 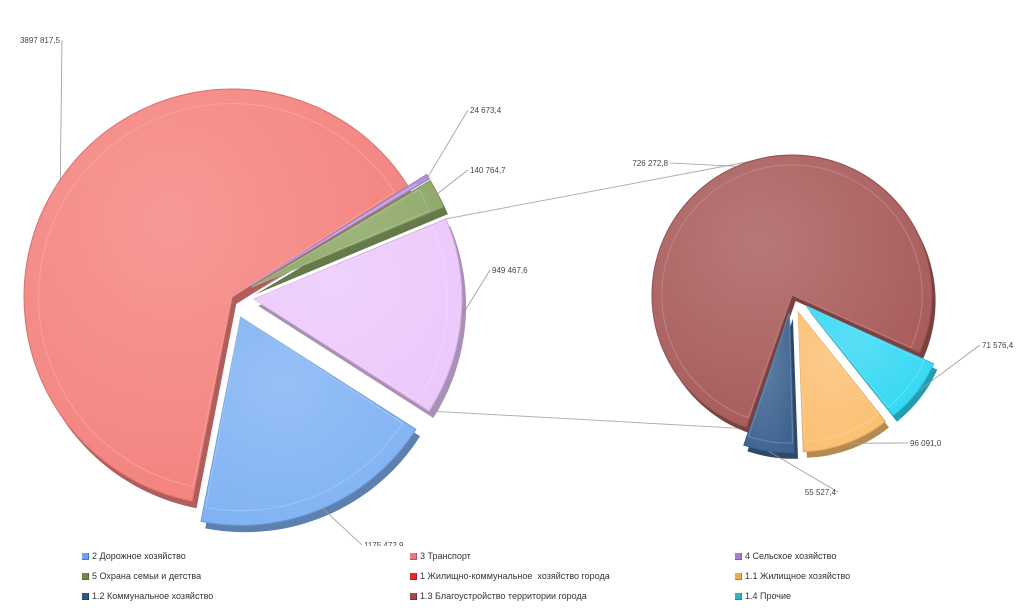 I want to click on data-label-transport: 3897 817,5, so click(x=40, y=40).